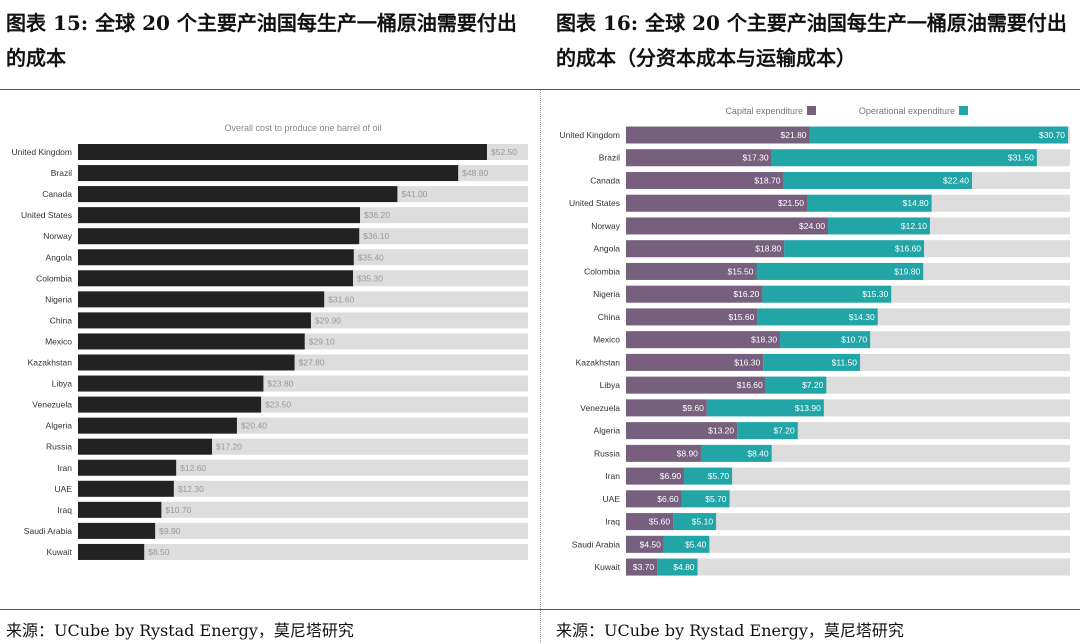  I want to click on figure-16-source: 来源：UCube by Rystad Energy，莫尼塔研究, so click(730, 630).